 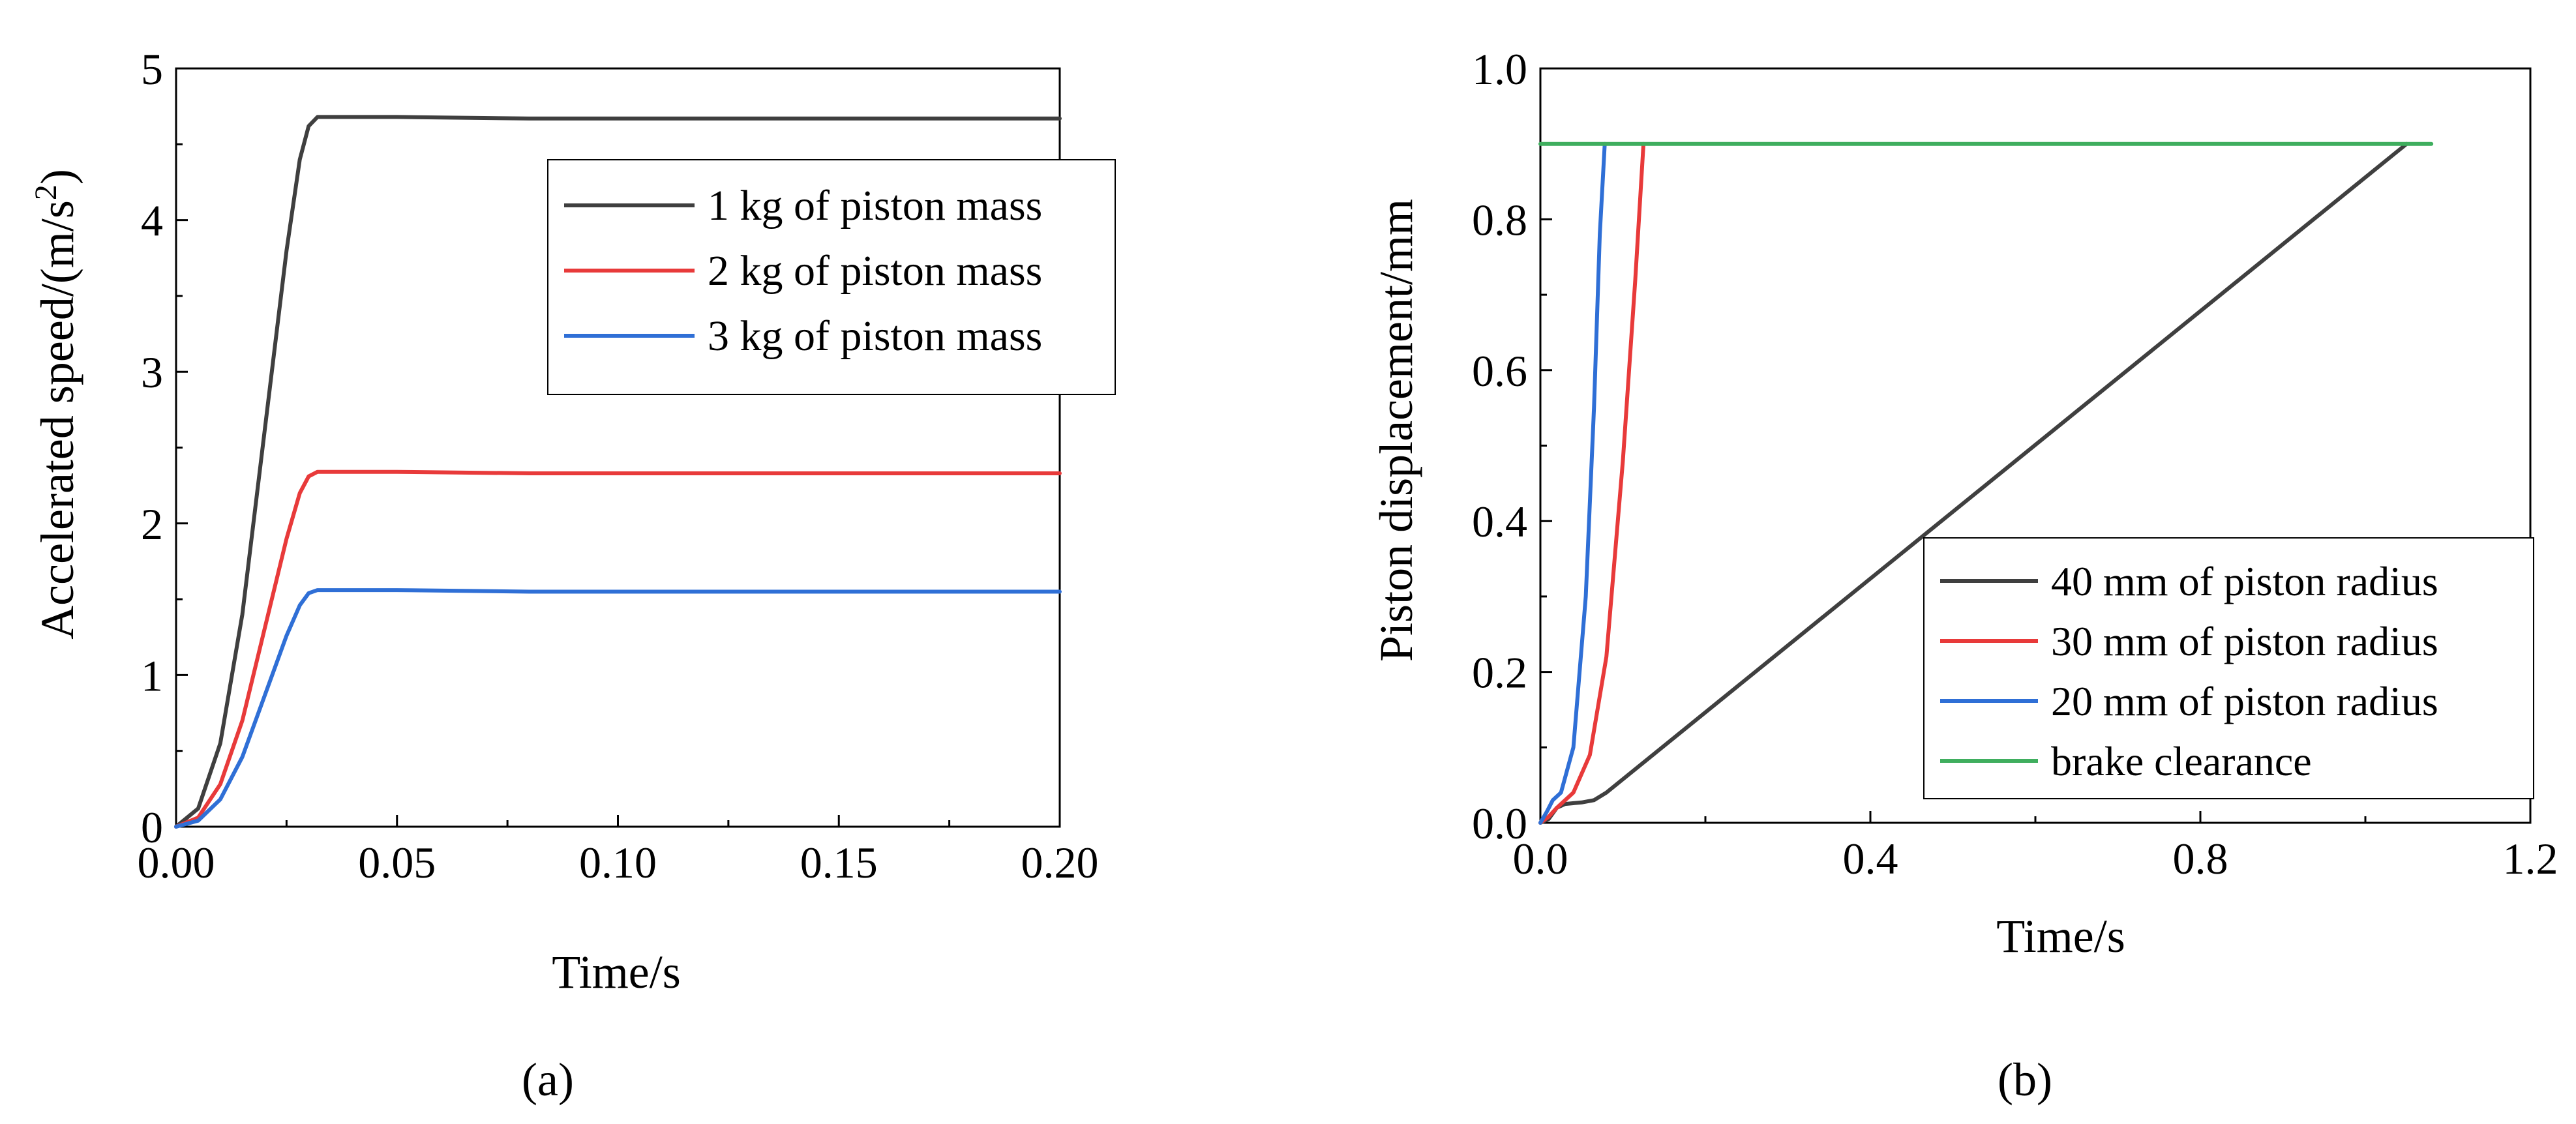 What do you see at coordinates (1572, 483) in the screenshot?
I see `chart-b-series-line-20-mm-of-piston-radius` at bounding box center [1572, 483].